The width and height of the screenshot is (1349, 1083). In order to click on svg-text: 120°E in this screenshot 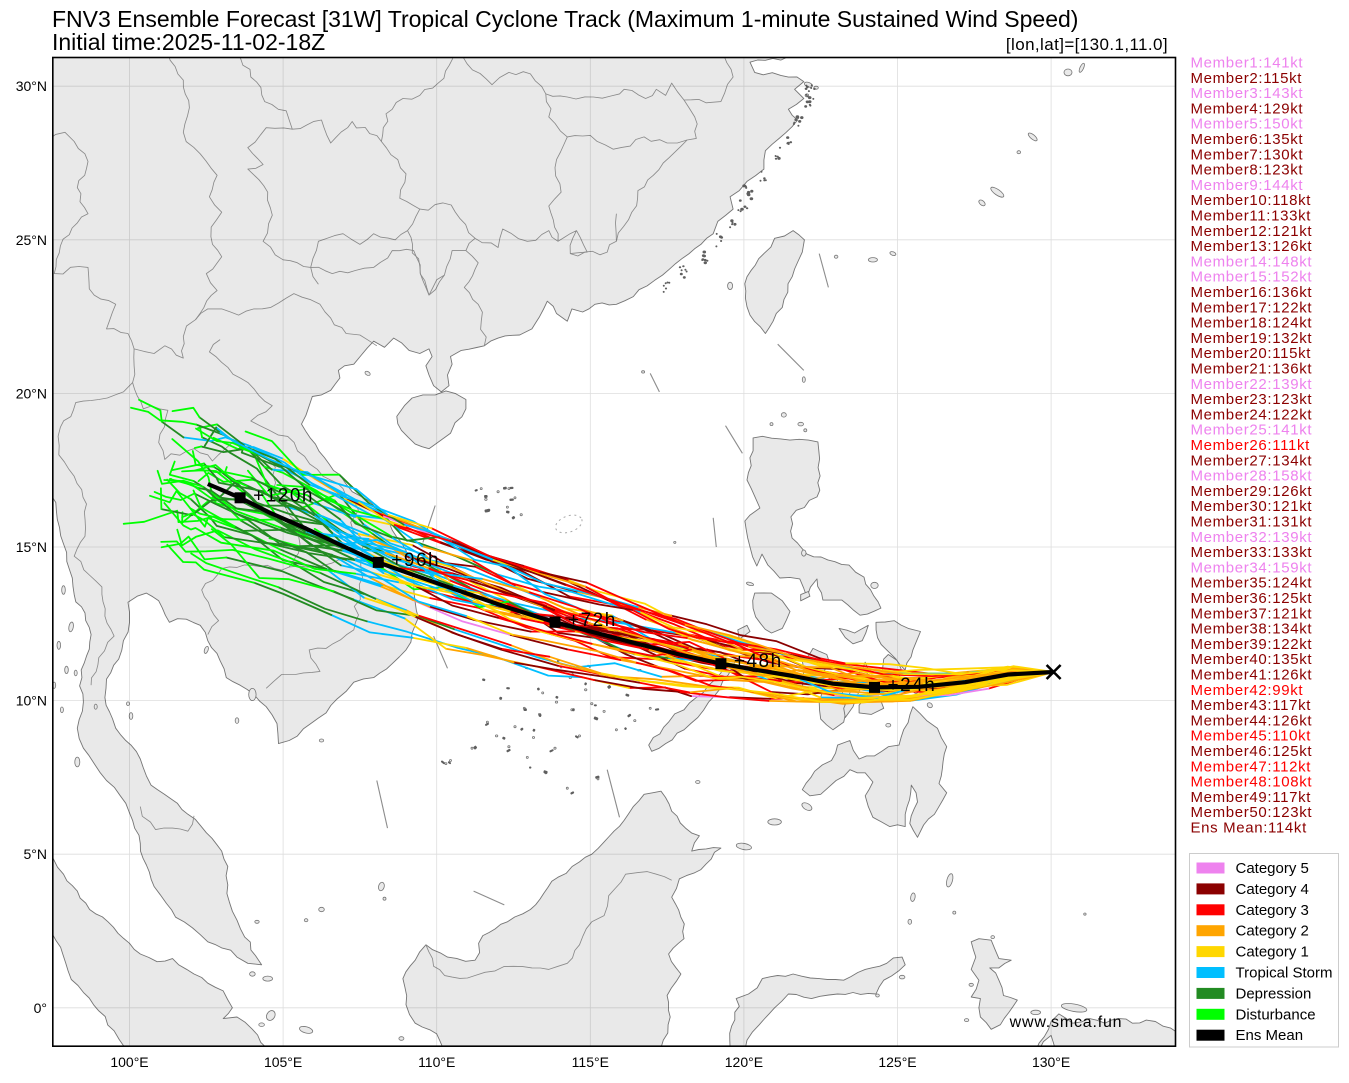, I will do `click(744, 1062)`.